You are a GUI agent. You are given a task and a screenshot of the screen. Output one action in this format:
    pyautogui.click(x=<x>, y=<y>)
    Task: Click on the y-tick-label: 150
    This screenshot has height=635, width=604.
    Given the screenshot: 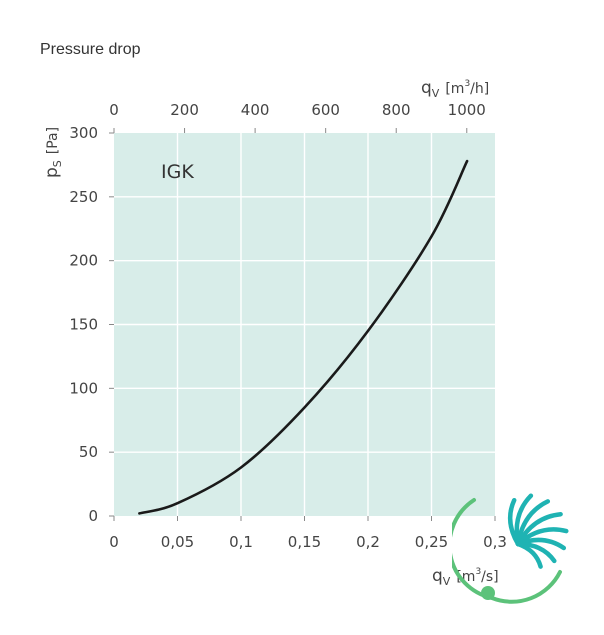 What is the action you would take?
    pyautogui.click(x=83, y=325)
    